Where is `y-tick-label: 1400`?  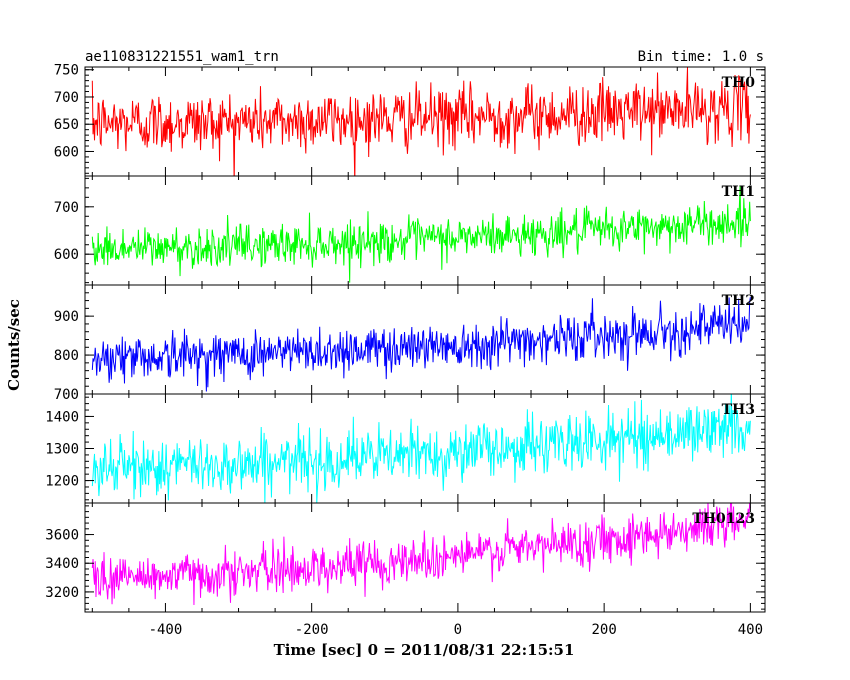 y-tick-label: 1400 is located at coordinates (62, 417).